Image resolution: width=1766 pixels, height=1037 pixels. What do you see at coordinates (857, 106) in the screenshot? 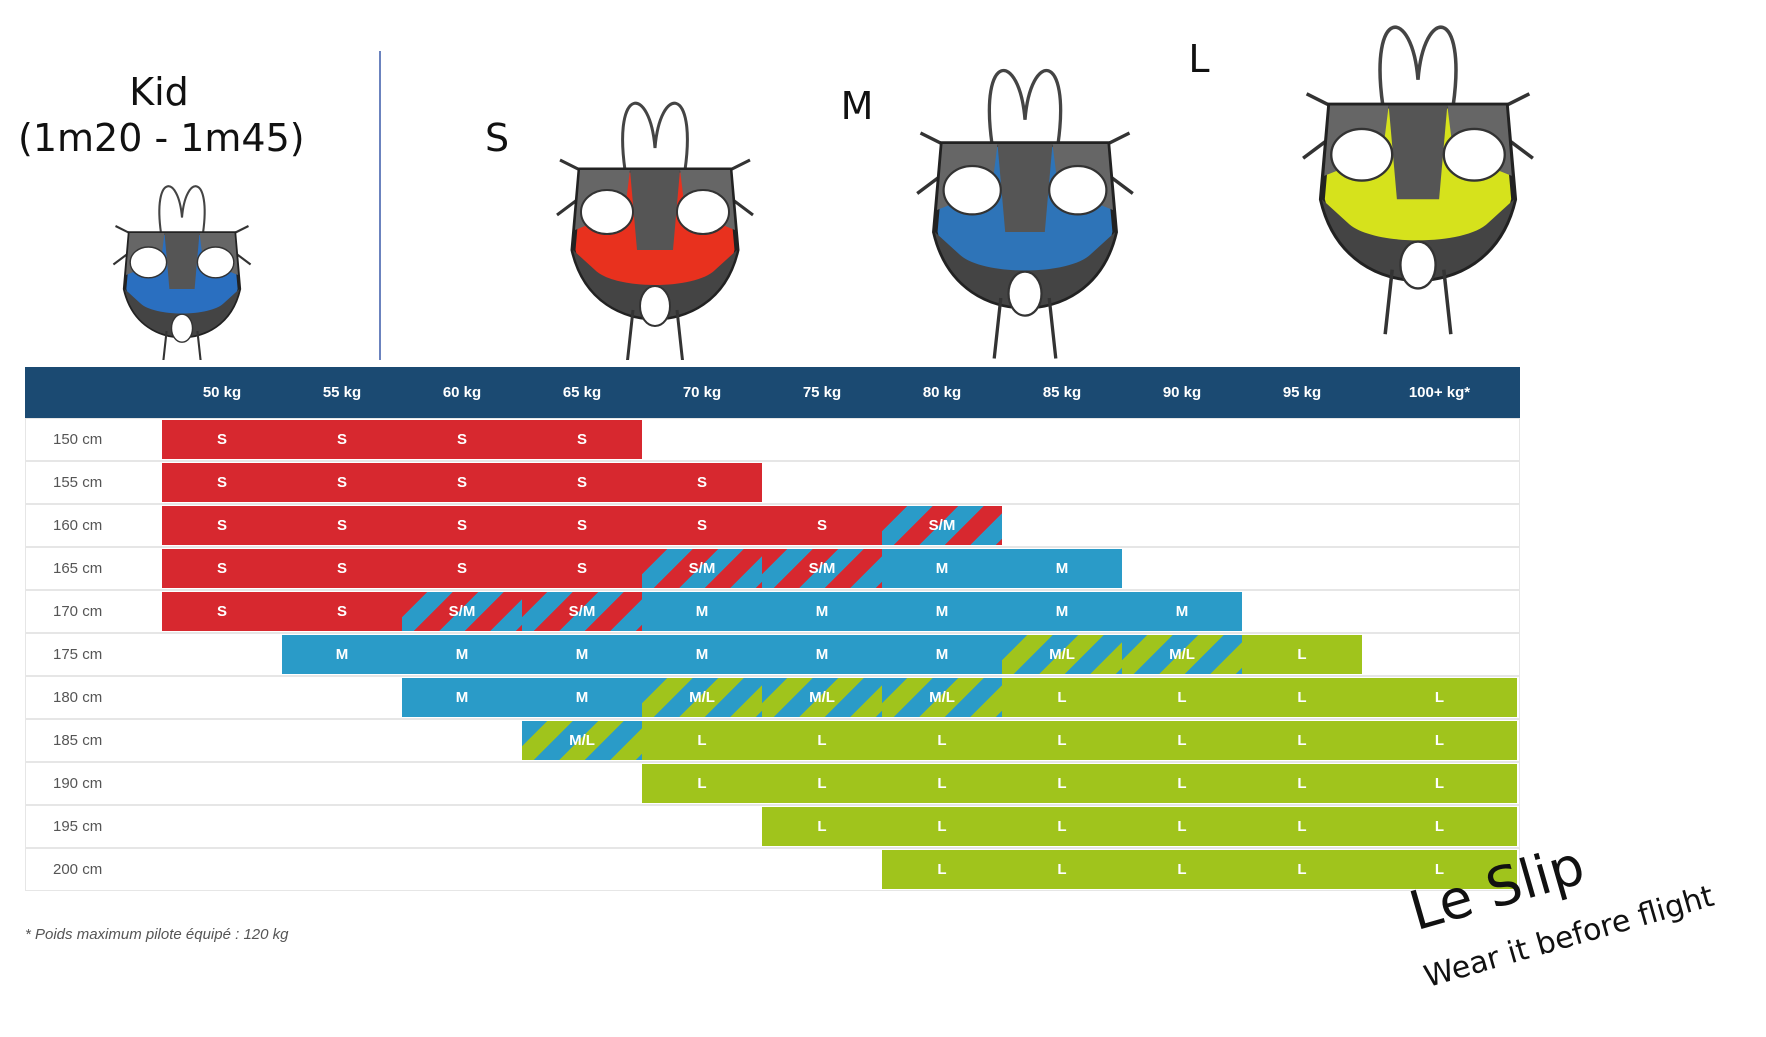
I see `size-m-label: M` at bounding box center [857, 106].